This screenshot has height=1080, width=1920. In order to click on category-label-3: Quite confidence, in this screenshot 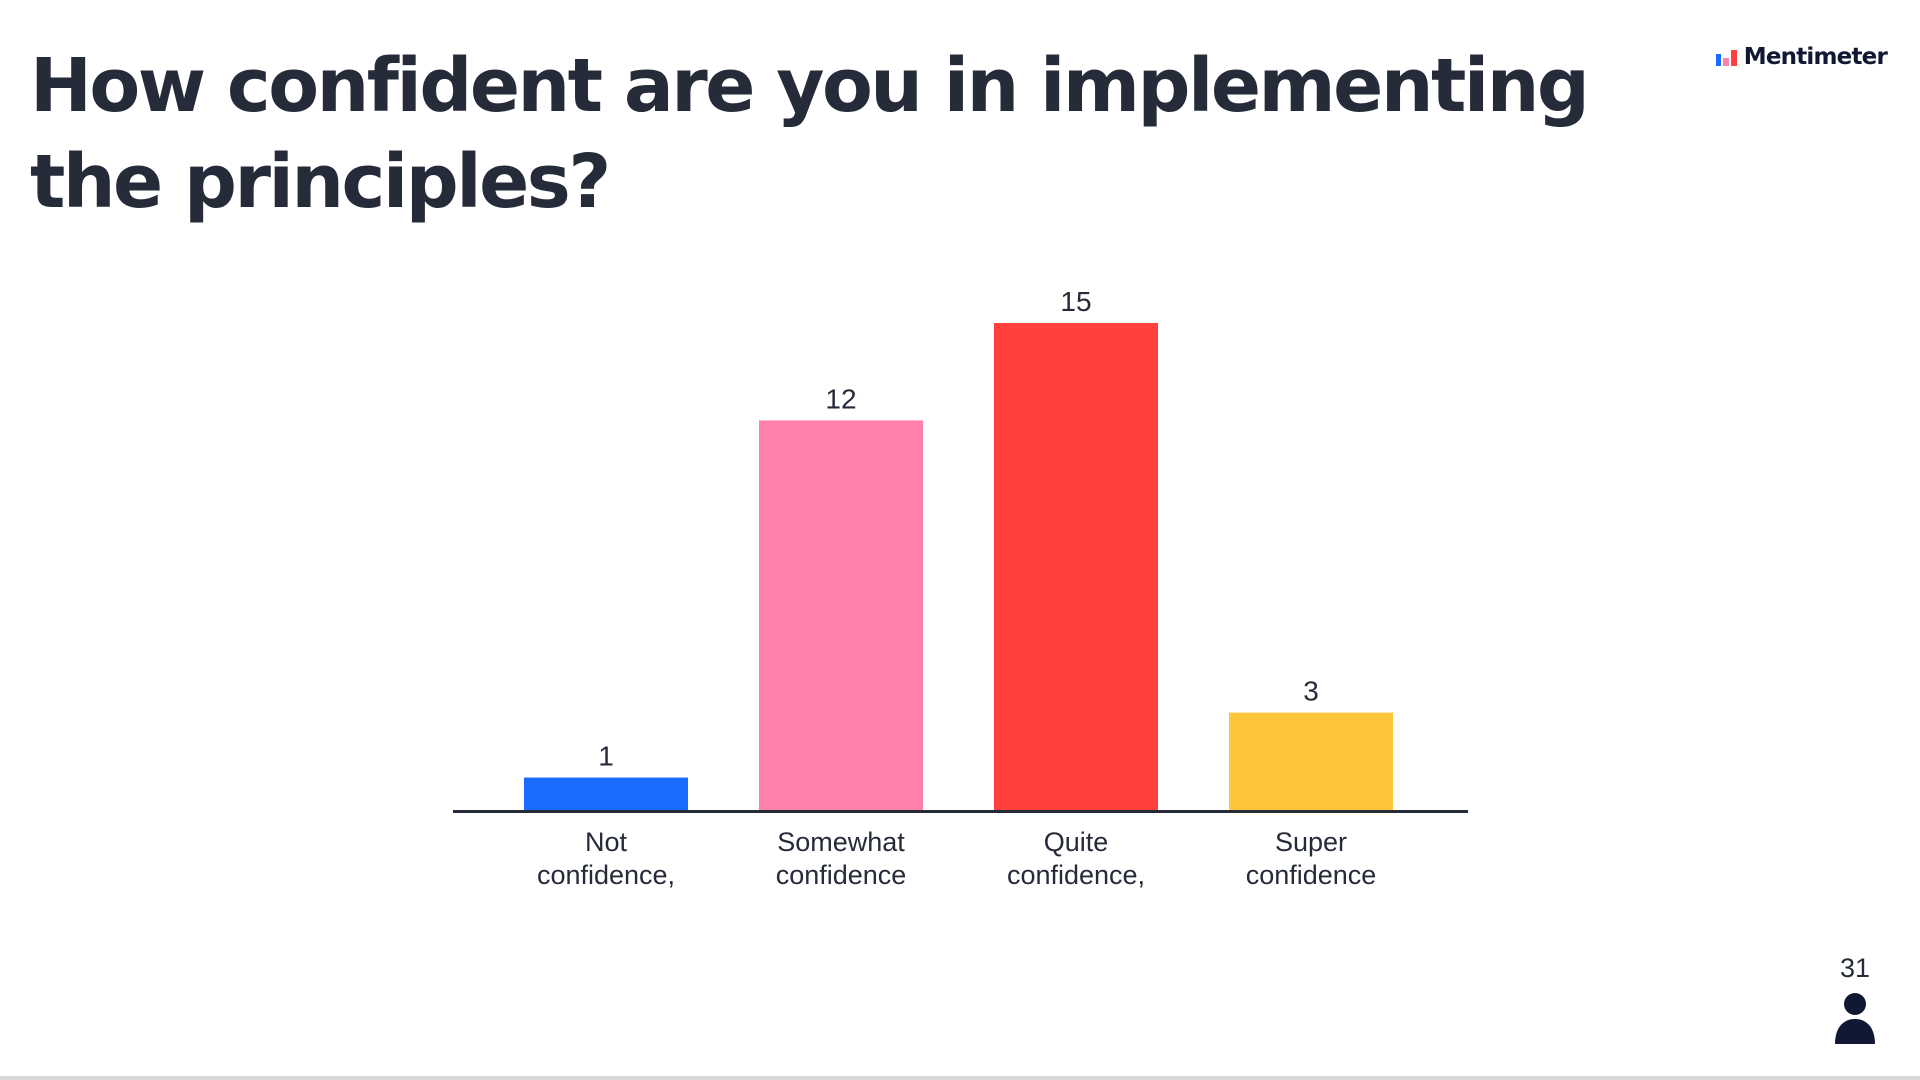, I will do `click(1076, 858)`.